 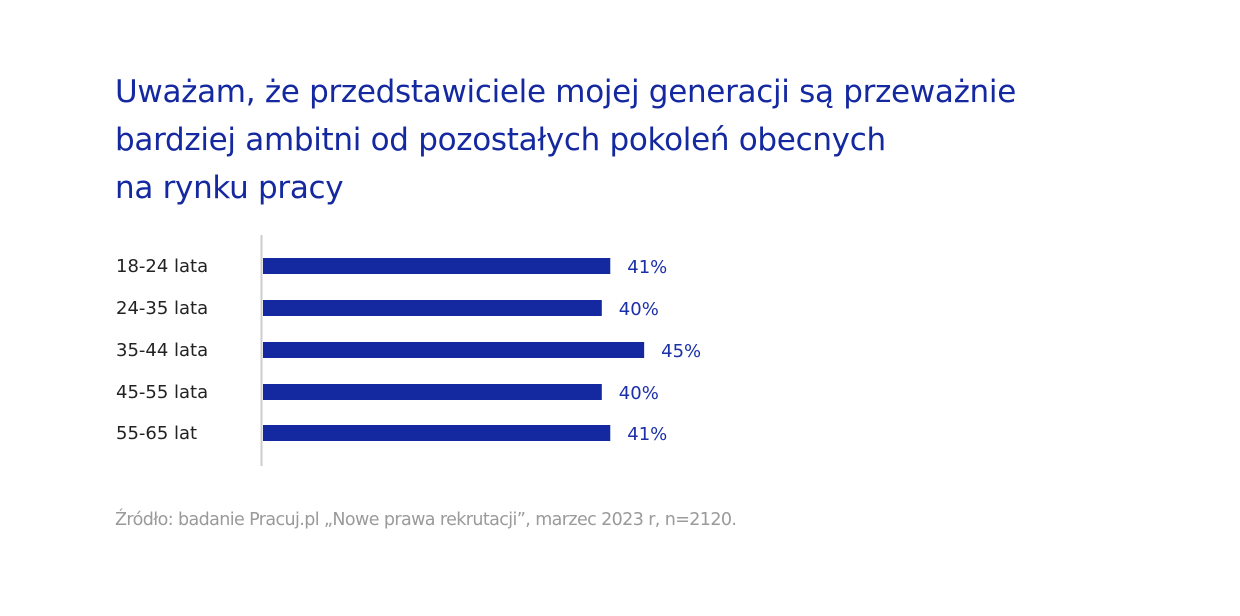 What do you see at coordinates (162, 392) in the screenshot?
I see `category-label: 45-55 lata` at bounding box center [162, 392].